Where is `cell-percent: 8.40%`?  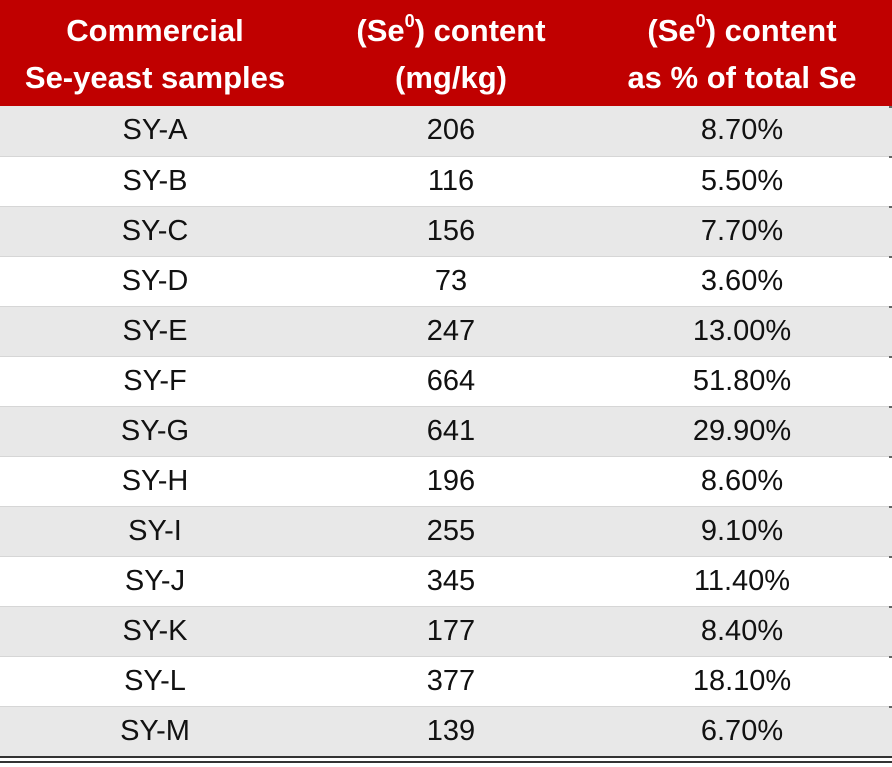
cell-percent: 8.40% is located at coordinates (742, 631).